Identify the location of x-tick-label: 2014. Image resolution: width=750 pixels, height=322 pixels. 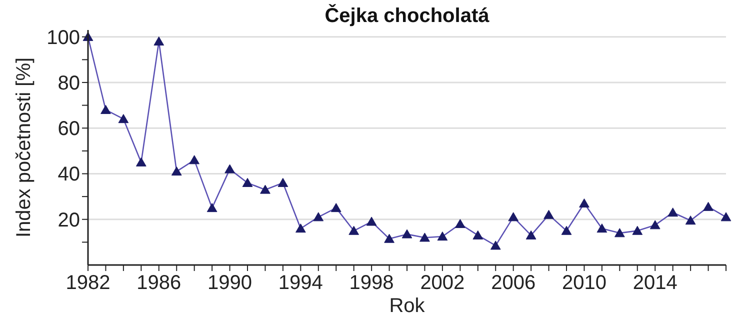
(655, 283).